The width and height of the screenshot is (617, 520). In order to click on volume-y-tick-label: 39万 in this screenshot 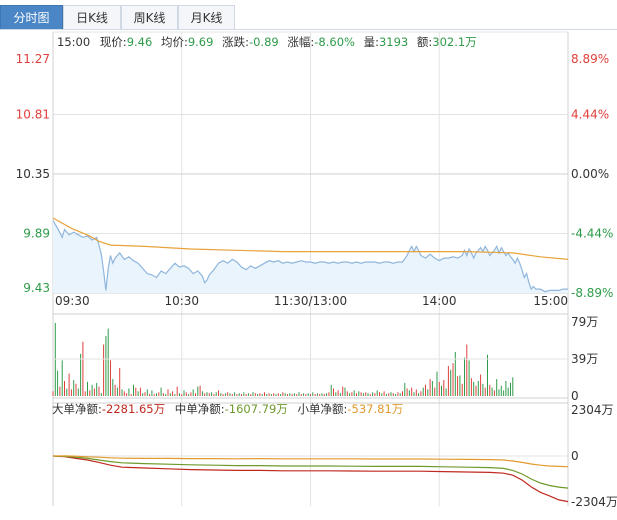, I will do `click(584, 359)`.